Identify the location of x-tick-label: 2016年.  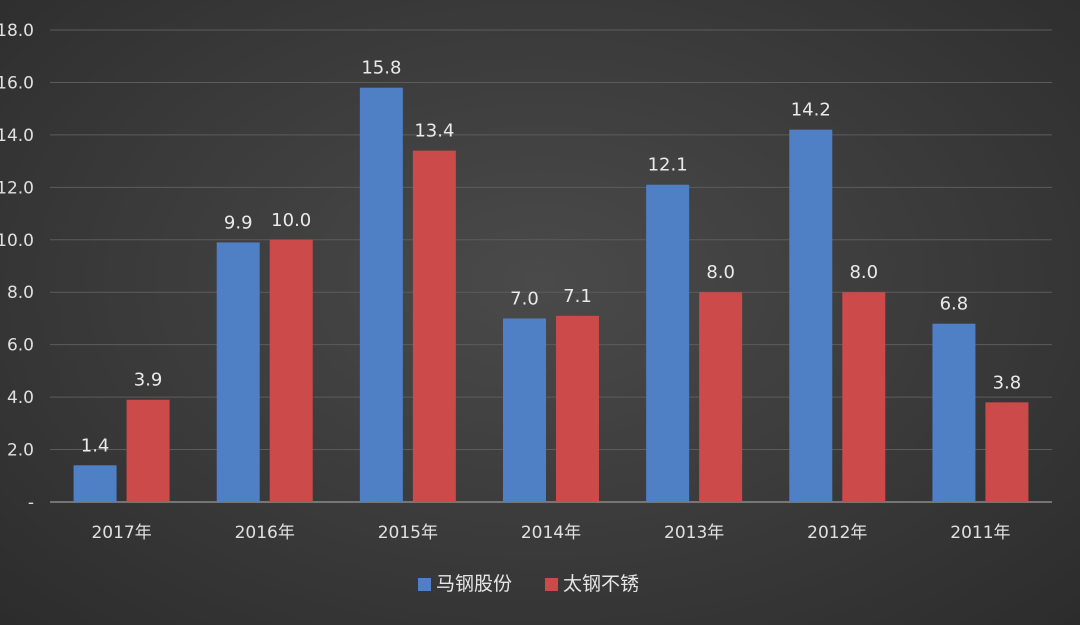
(265, 533).